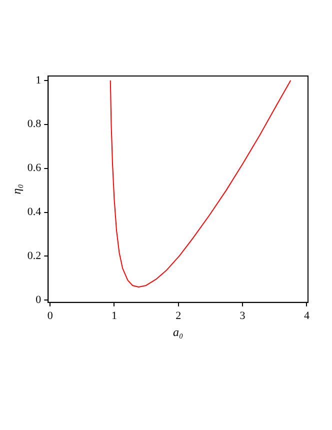 The image size is (332, 430). What do you see at coordinates (39, 300) in the screenshot?
I see `y-tick-label: 0` at bounding box center [39, 300].